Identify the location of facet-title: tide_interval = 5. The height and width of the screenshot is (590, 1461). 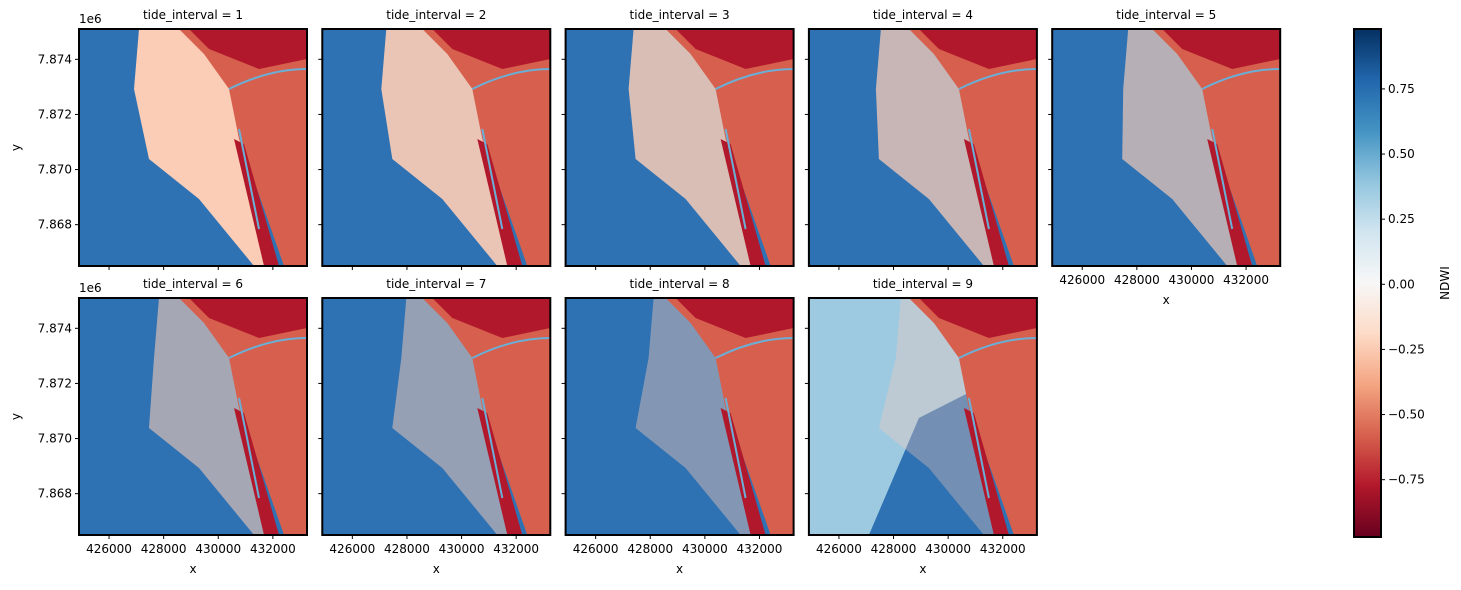
(1166, 15).